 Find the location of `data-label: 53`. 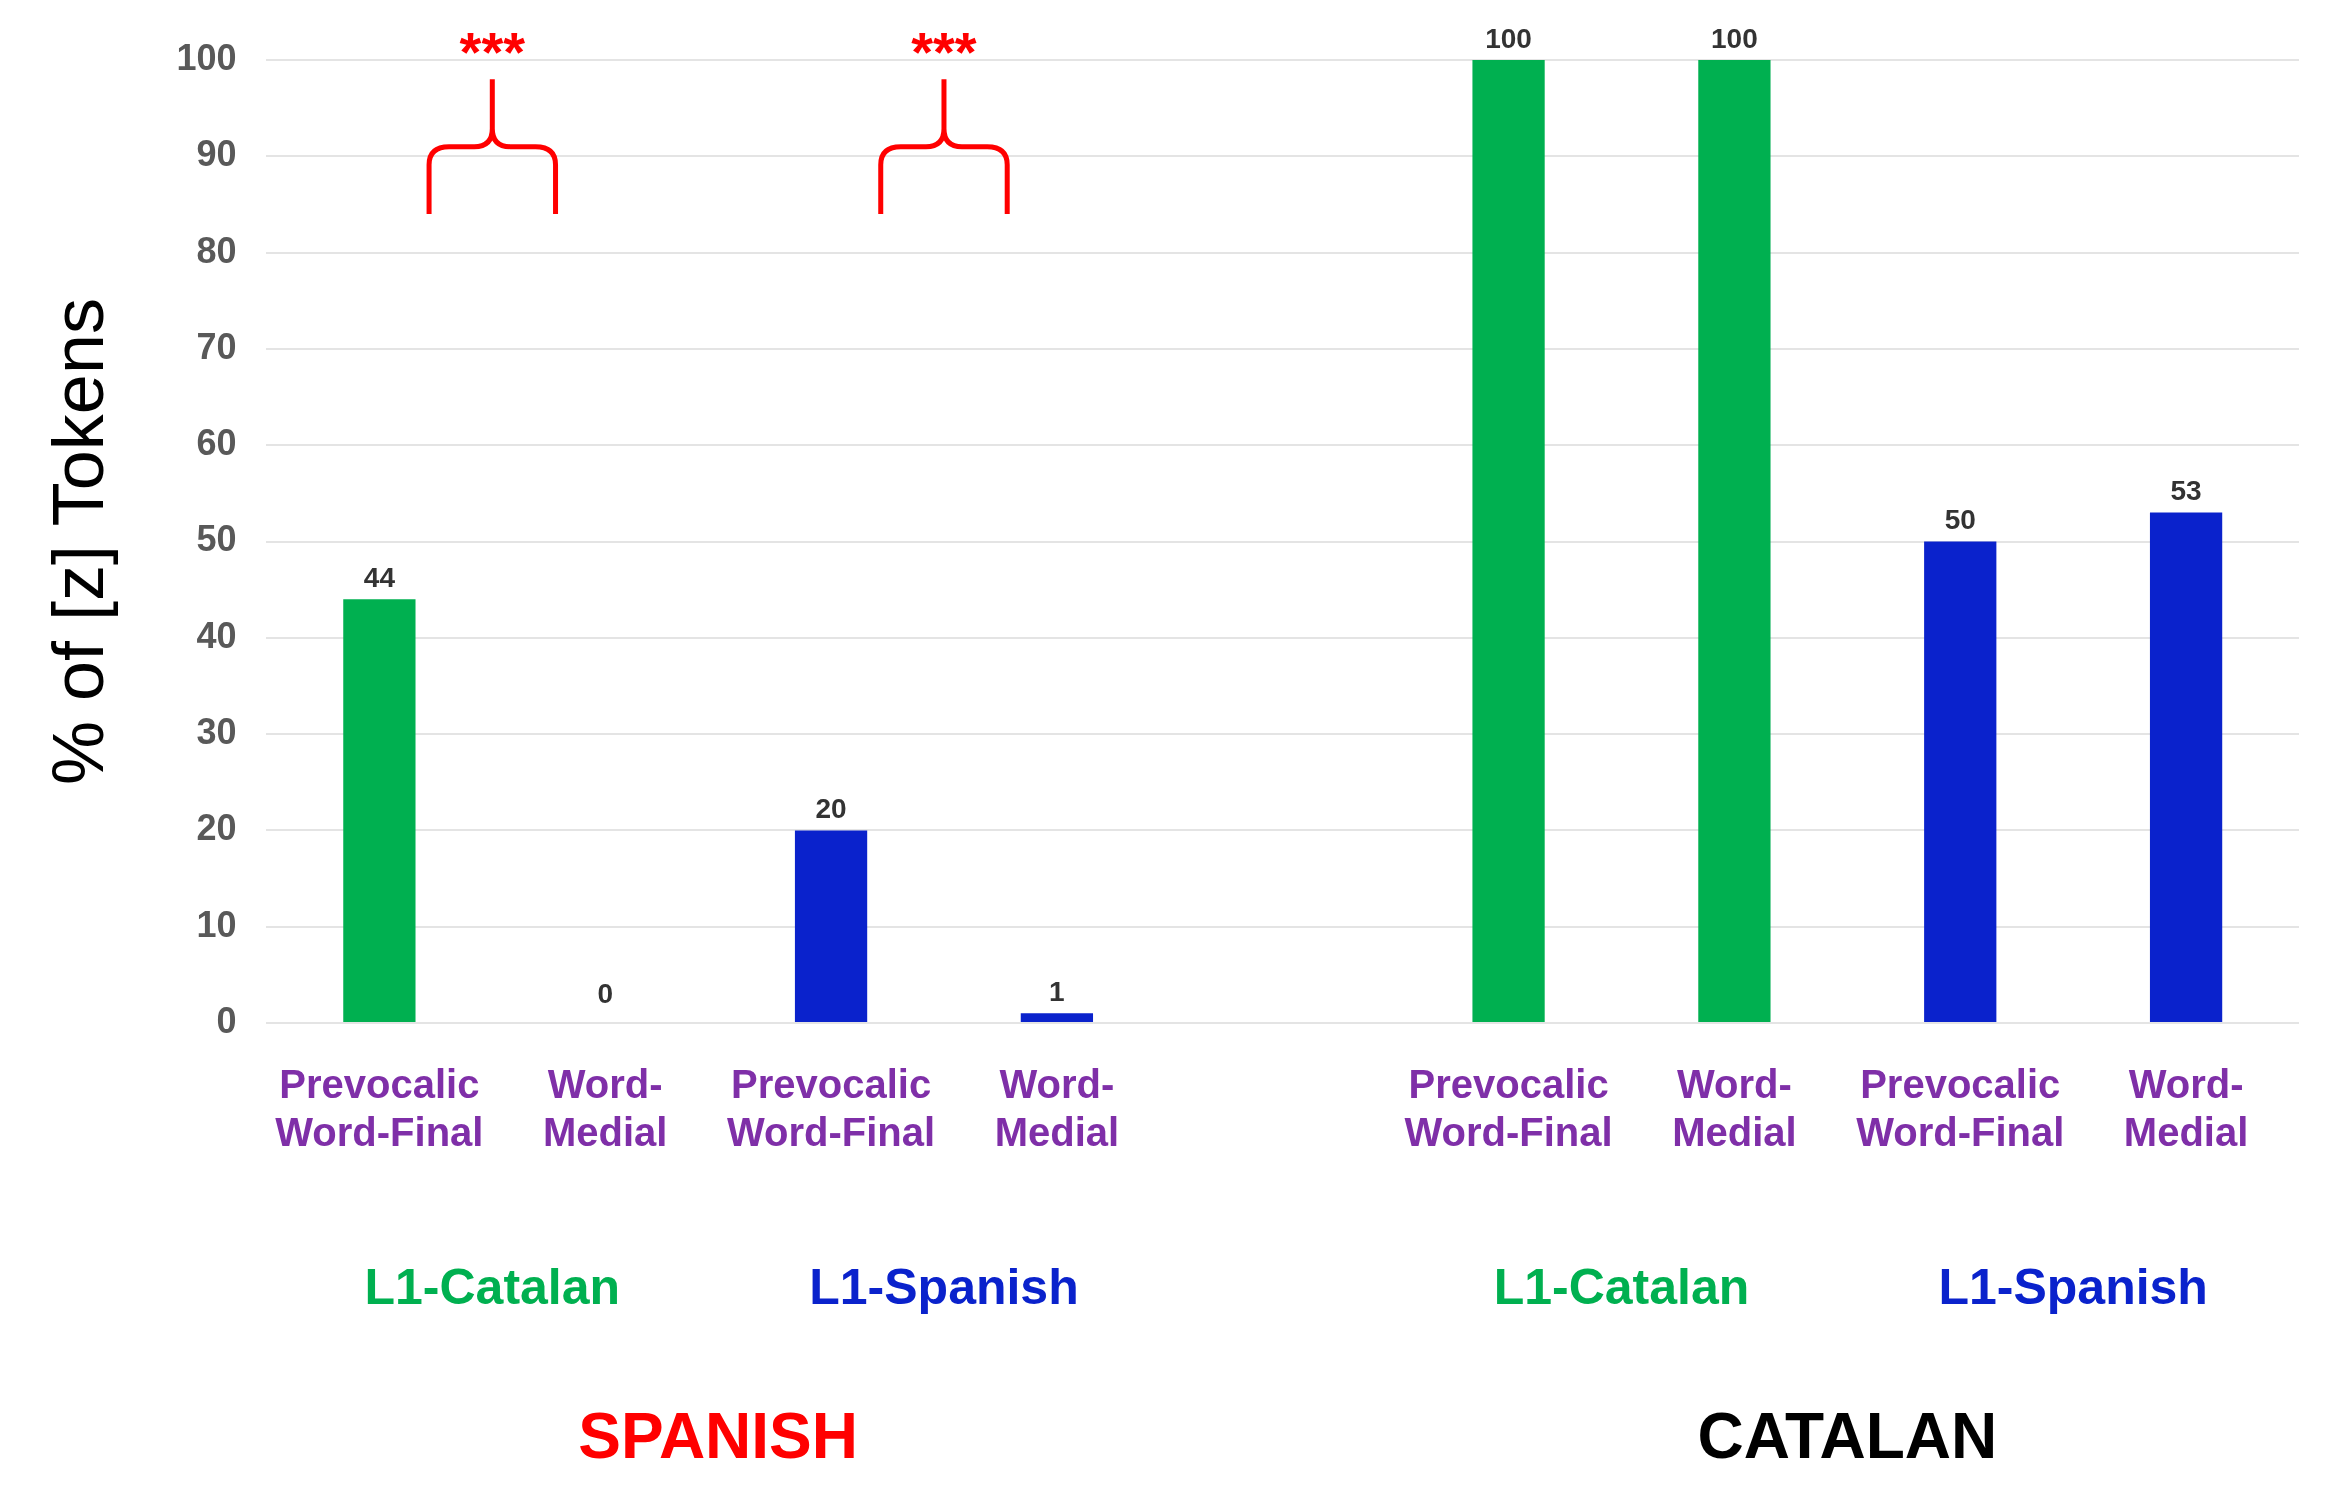

data-label: 53 is located at coordinates (2186, 491).